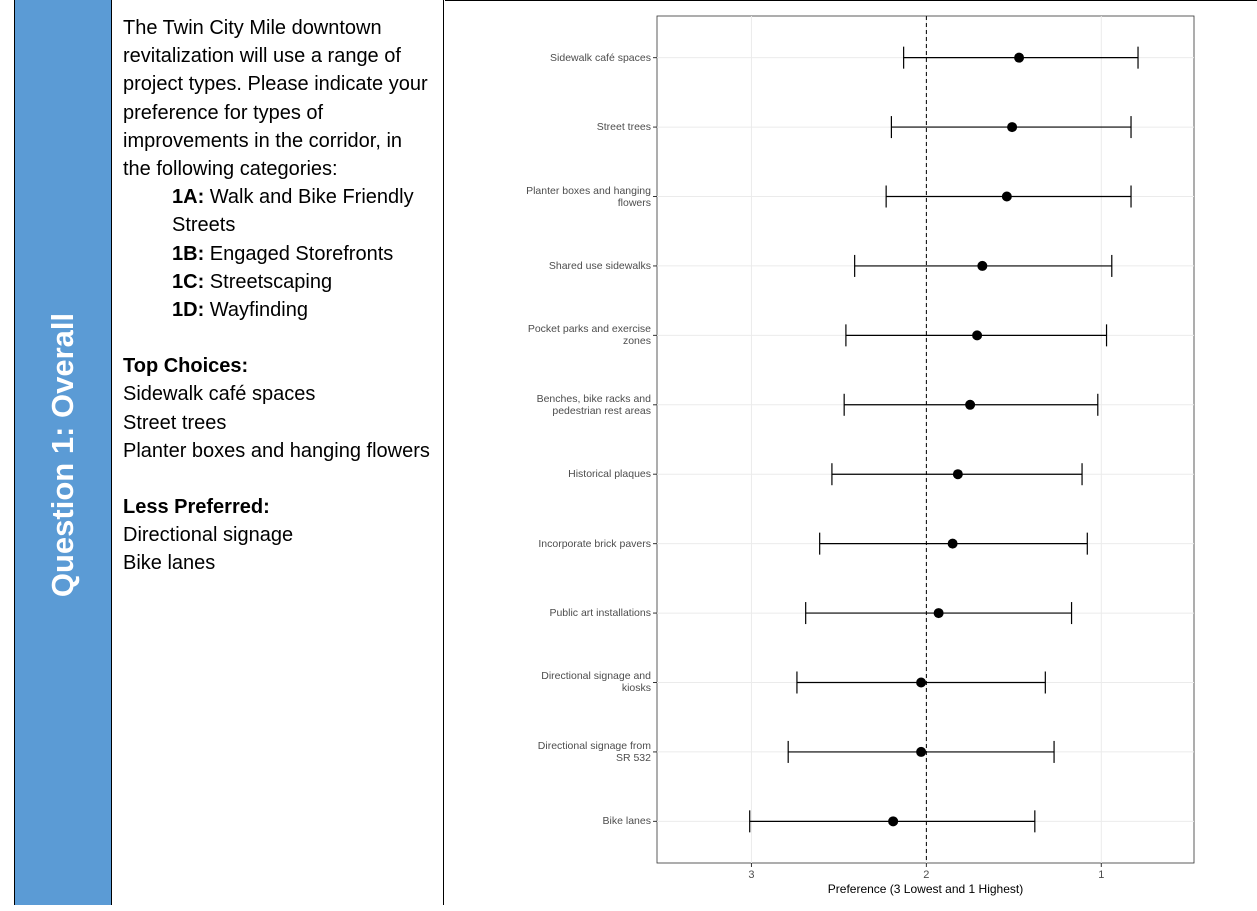 The image size is (1257, 911). I want to click on top-choice: Planter boxes and hanging flowers, so click(276, 450).